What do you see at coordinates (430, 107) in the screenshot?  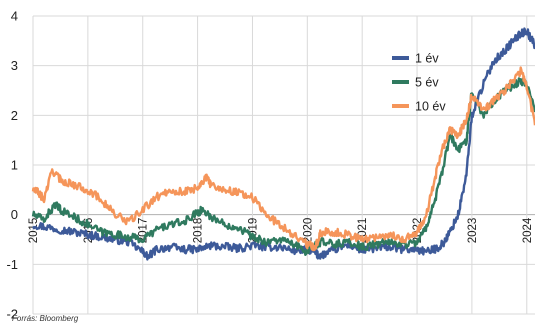 I see `legend-label: 10 év` at bounding box center [430, 107].